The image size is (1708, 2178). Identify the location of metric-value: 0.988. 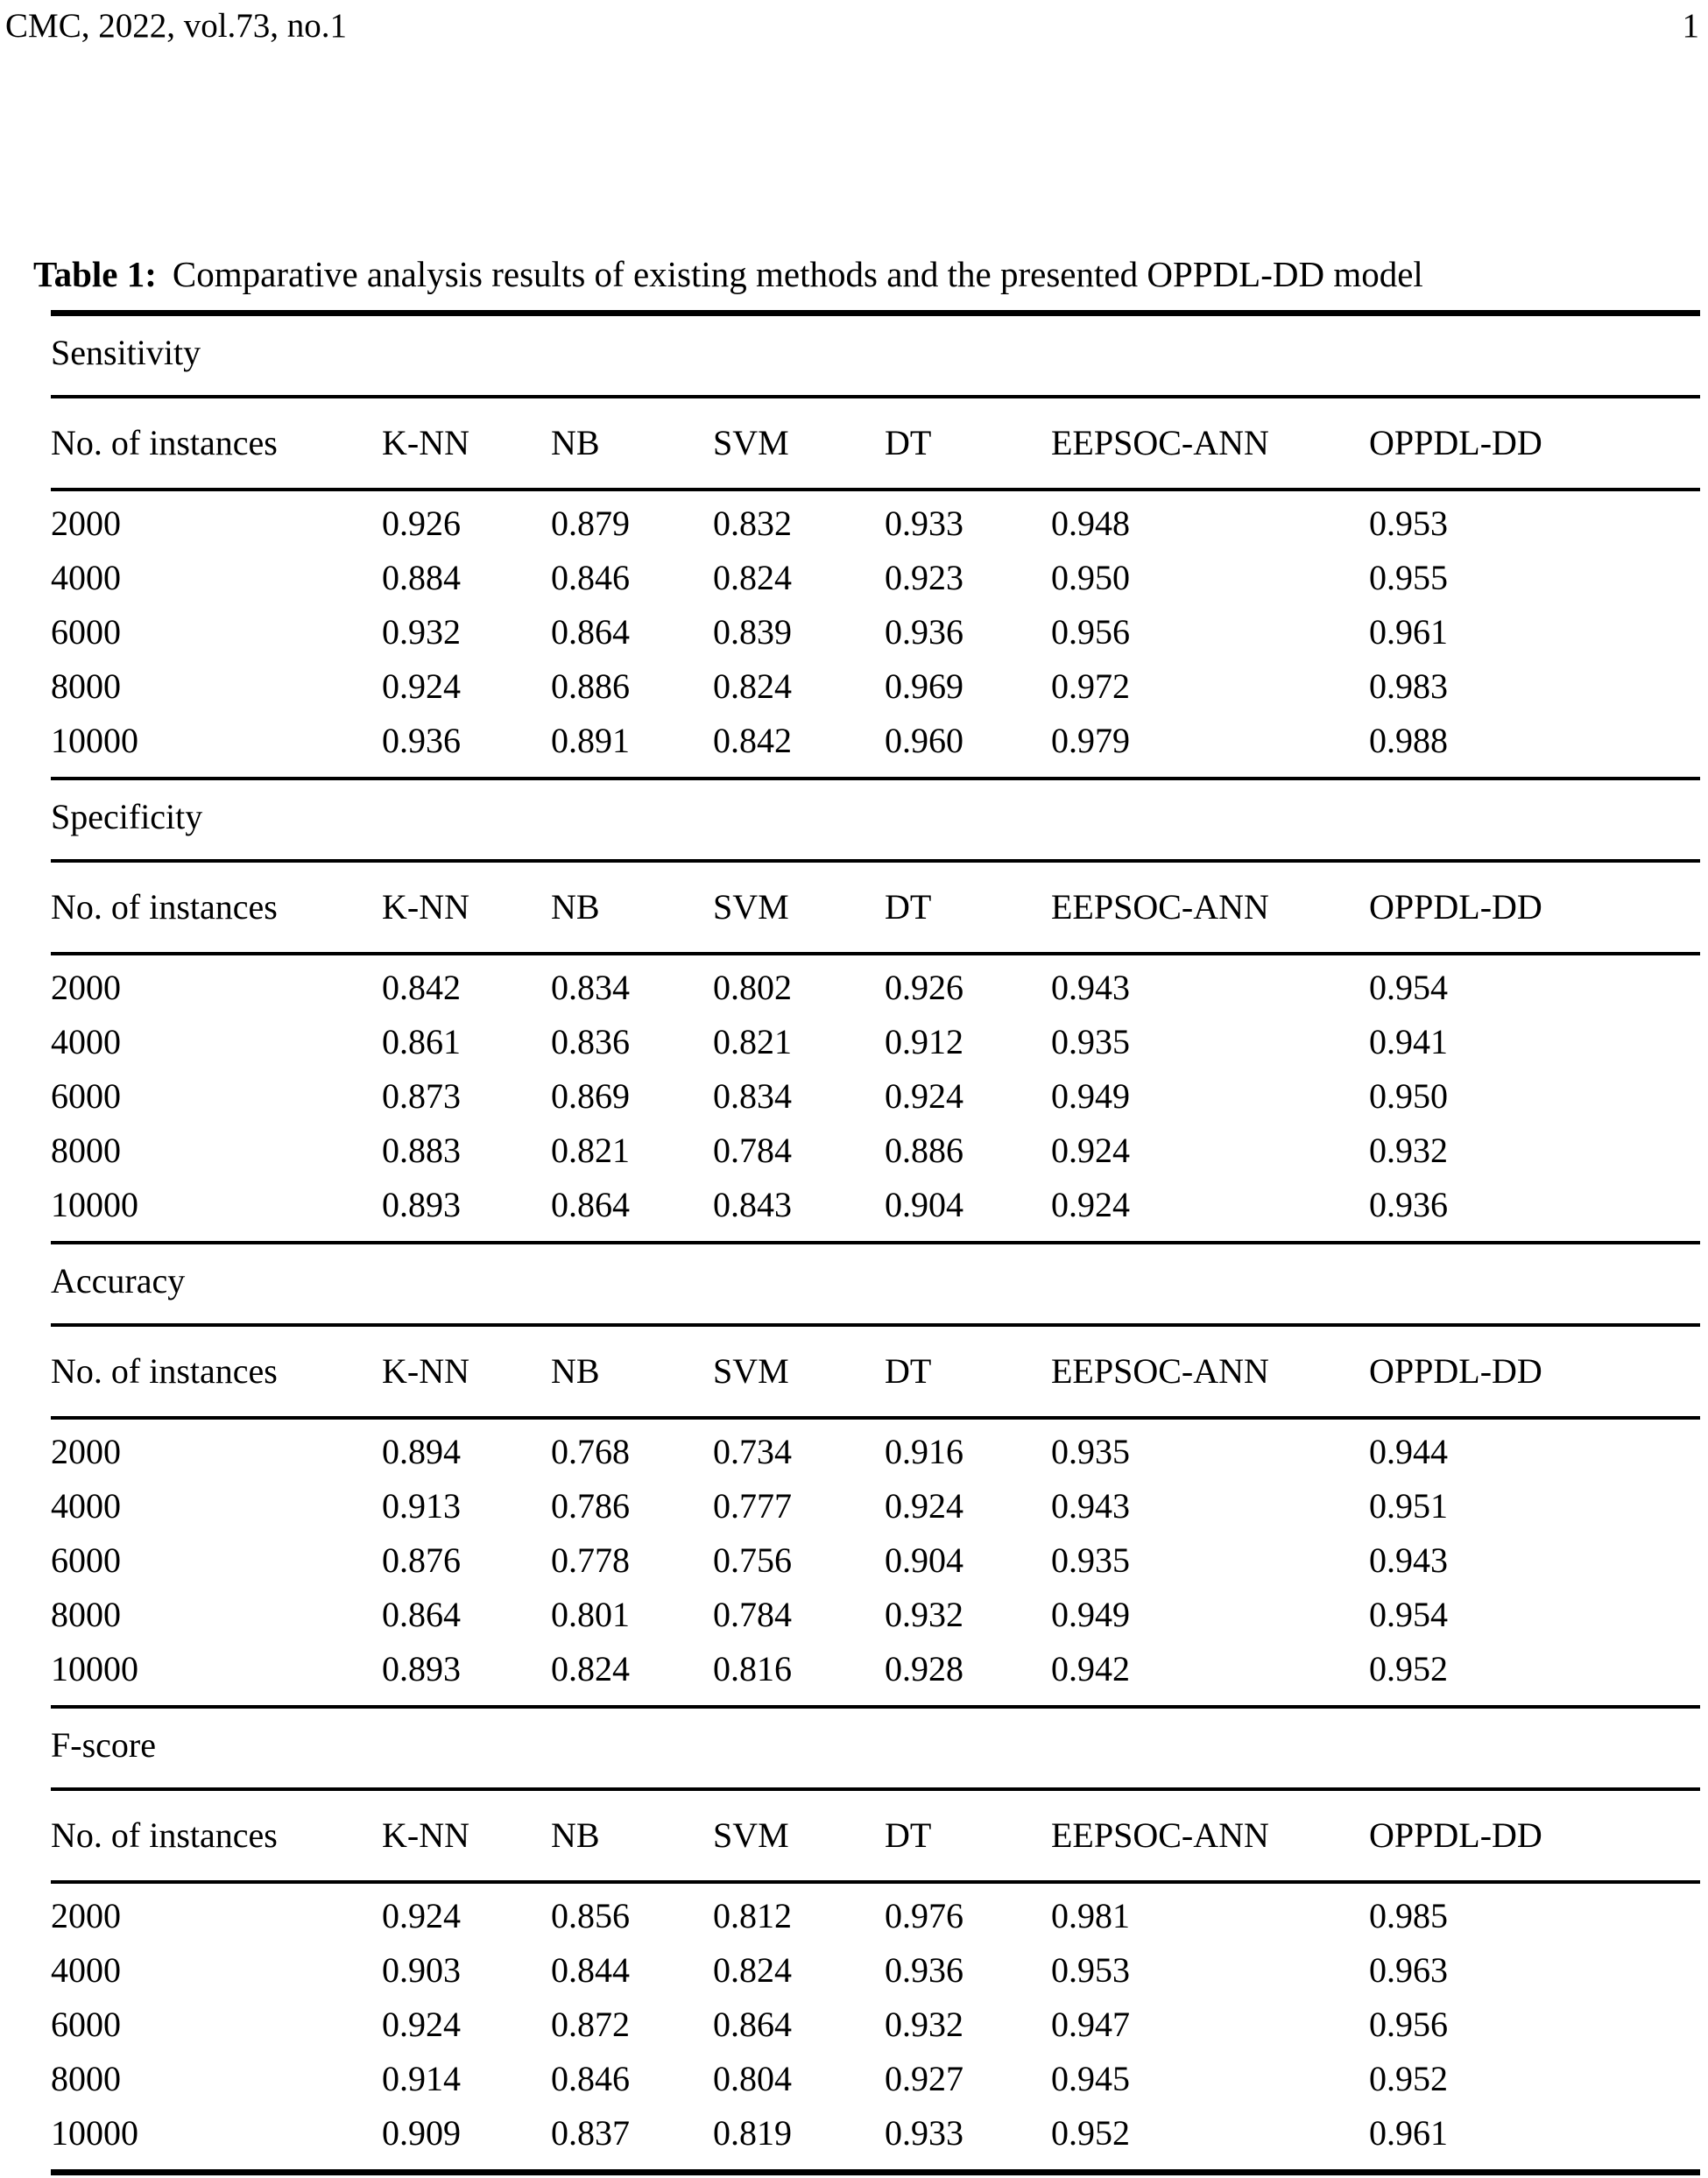
(1408, 740).